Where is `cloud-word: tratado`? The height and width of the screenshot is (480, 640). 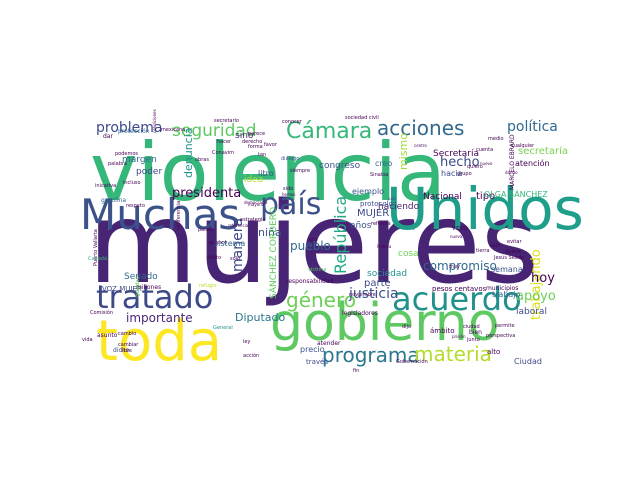 cloud-word: tratado is located at coordinates (154, 297).